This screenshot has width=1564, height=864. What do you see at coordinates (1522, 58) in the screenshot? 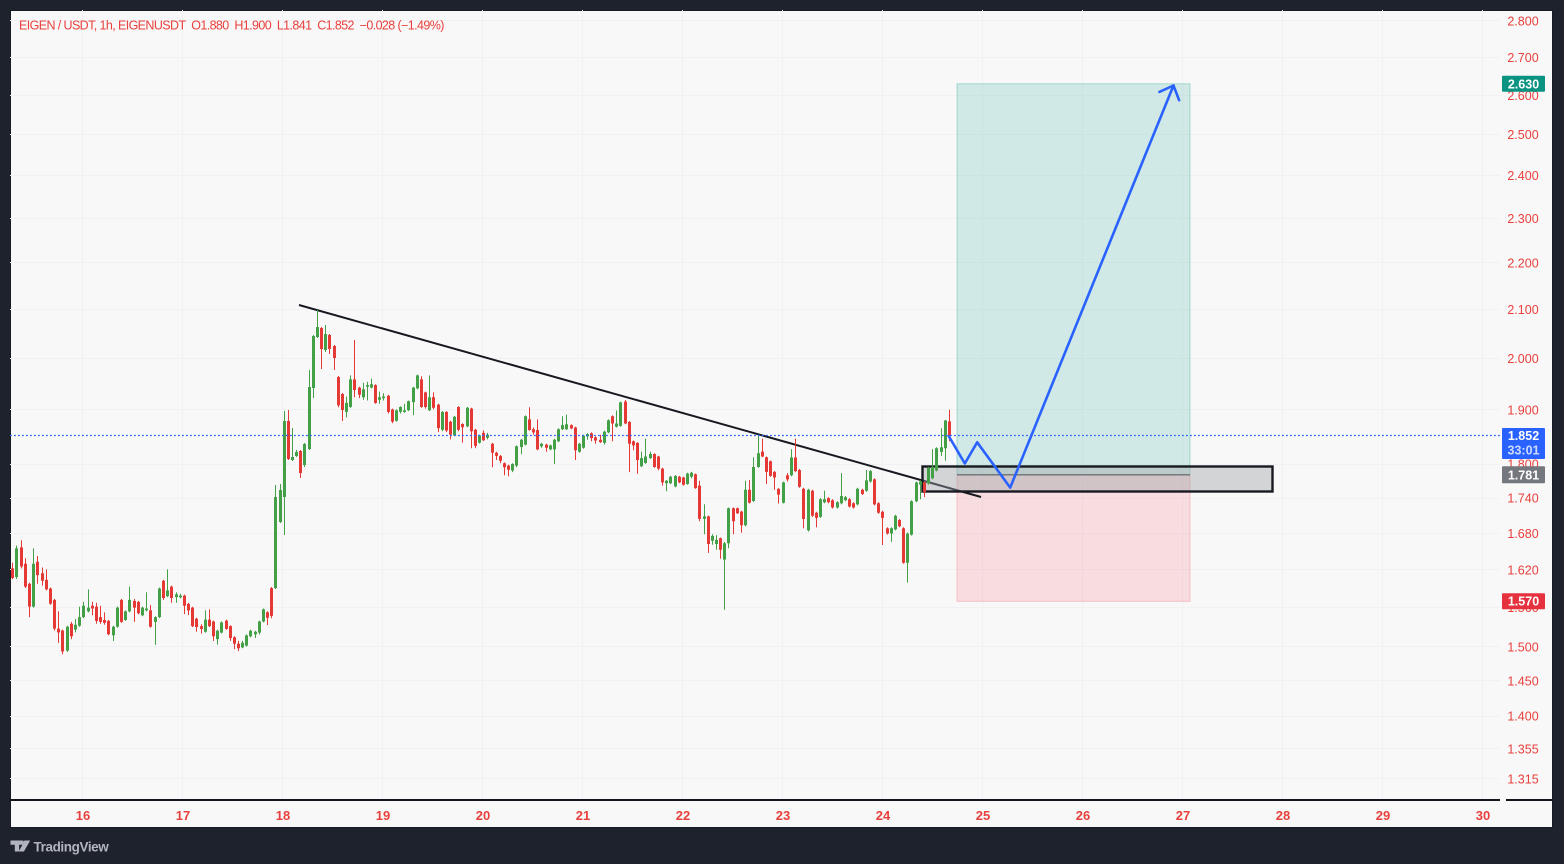
I see `svg-text: 2.700` at bounding box center [1522, 58].